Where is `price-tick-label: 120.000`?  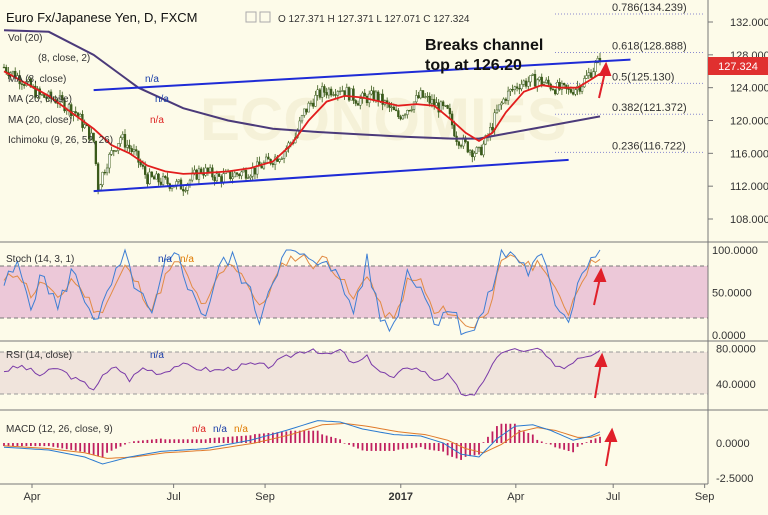
price-tick-label: 120.000 is located at coordinates (749, 122).